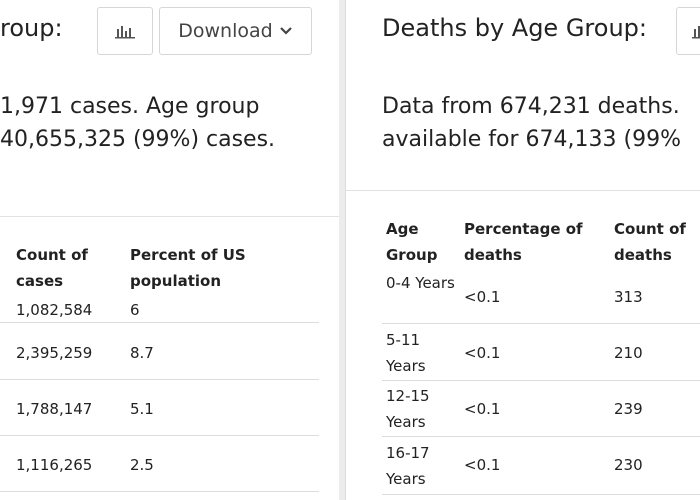  I want to click on deaths-row-3-count: 239, so click(628, 409).